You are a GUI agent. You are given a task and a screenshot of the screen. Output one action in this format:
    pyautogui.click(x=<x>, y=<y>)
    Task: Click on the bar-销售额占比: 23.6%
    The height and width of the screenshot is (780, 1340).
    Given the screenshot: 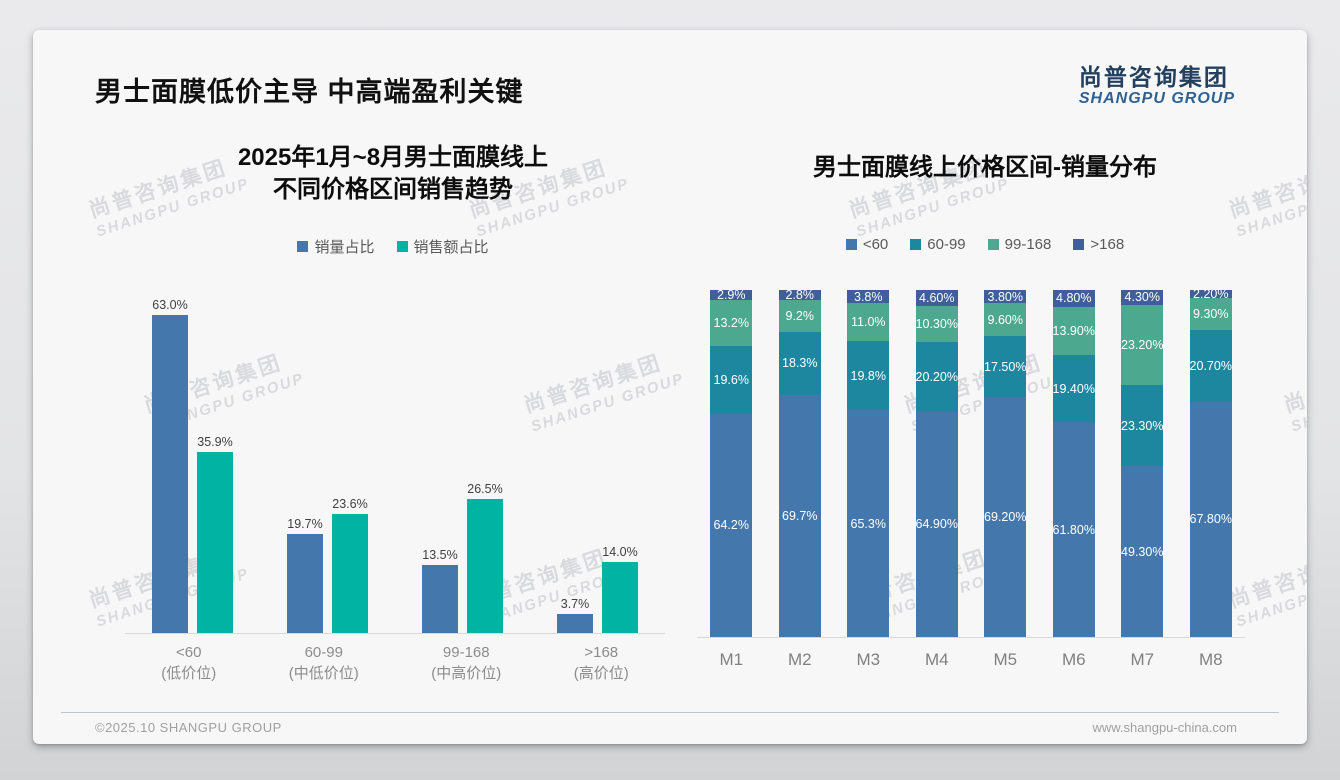 What is the action you would take?
    pyautogui.click(x=350, y=565)
    